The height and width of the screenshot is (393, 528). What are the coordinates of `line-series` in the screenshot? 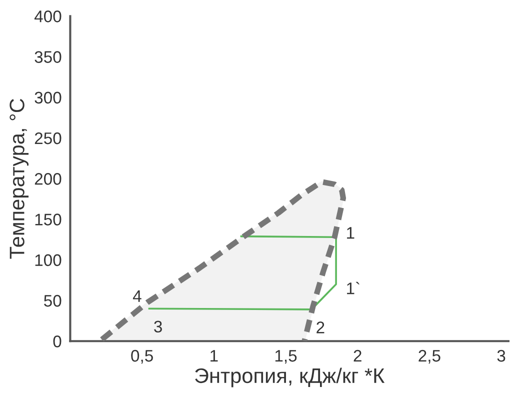 It's located at (242, 272).